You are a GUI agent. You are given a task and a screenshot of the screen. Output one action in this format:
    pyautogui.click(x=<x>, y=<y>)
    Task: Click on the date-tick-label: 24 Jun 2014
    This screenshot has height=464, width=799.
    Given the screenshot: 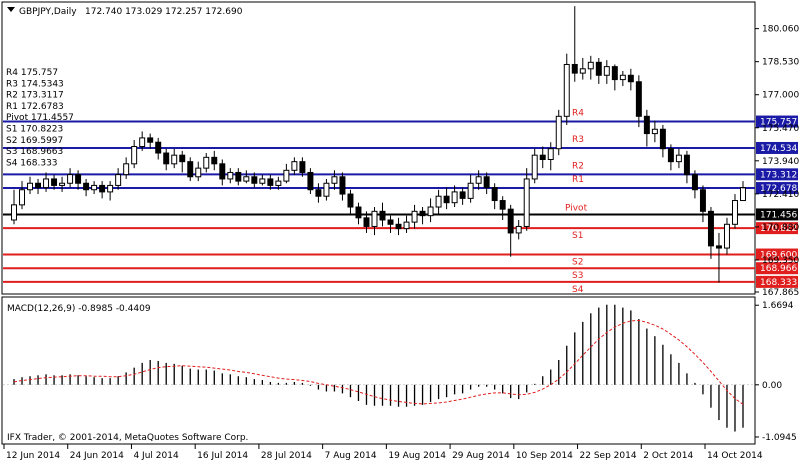 What is the action you would take?
    pyautogui.click(x=97, y=456)
    